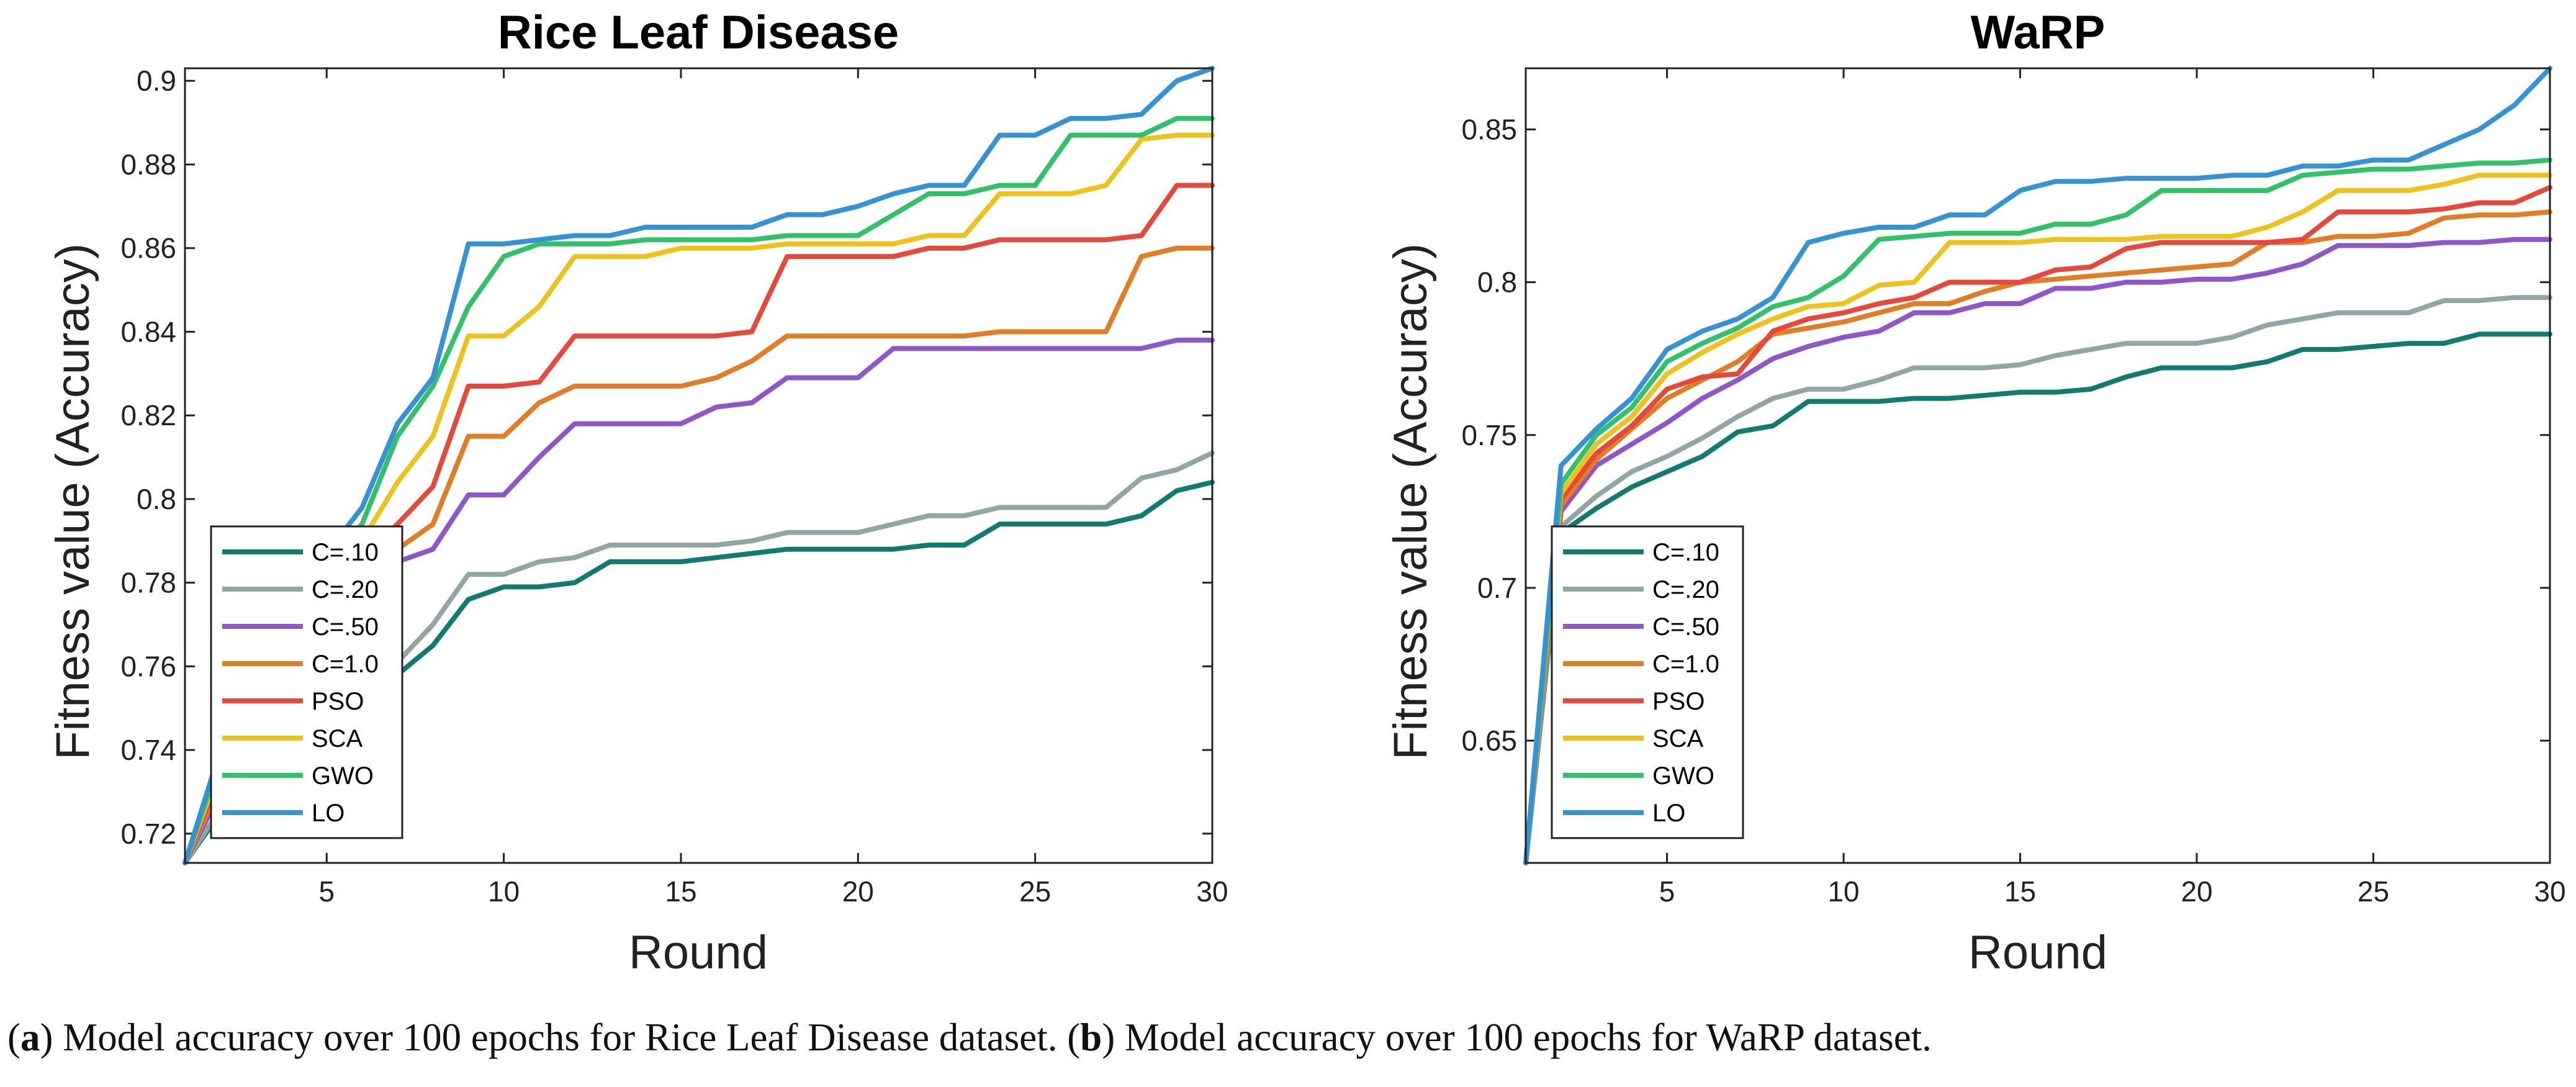 Image resolution: width=2576 pixels, height=1087 pixels. Describe the element at coordinates (698, 32) in the screenshot. I see `chart-title: Rice Leaf Disease` at that location.